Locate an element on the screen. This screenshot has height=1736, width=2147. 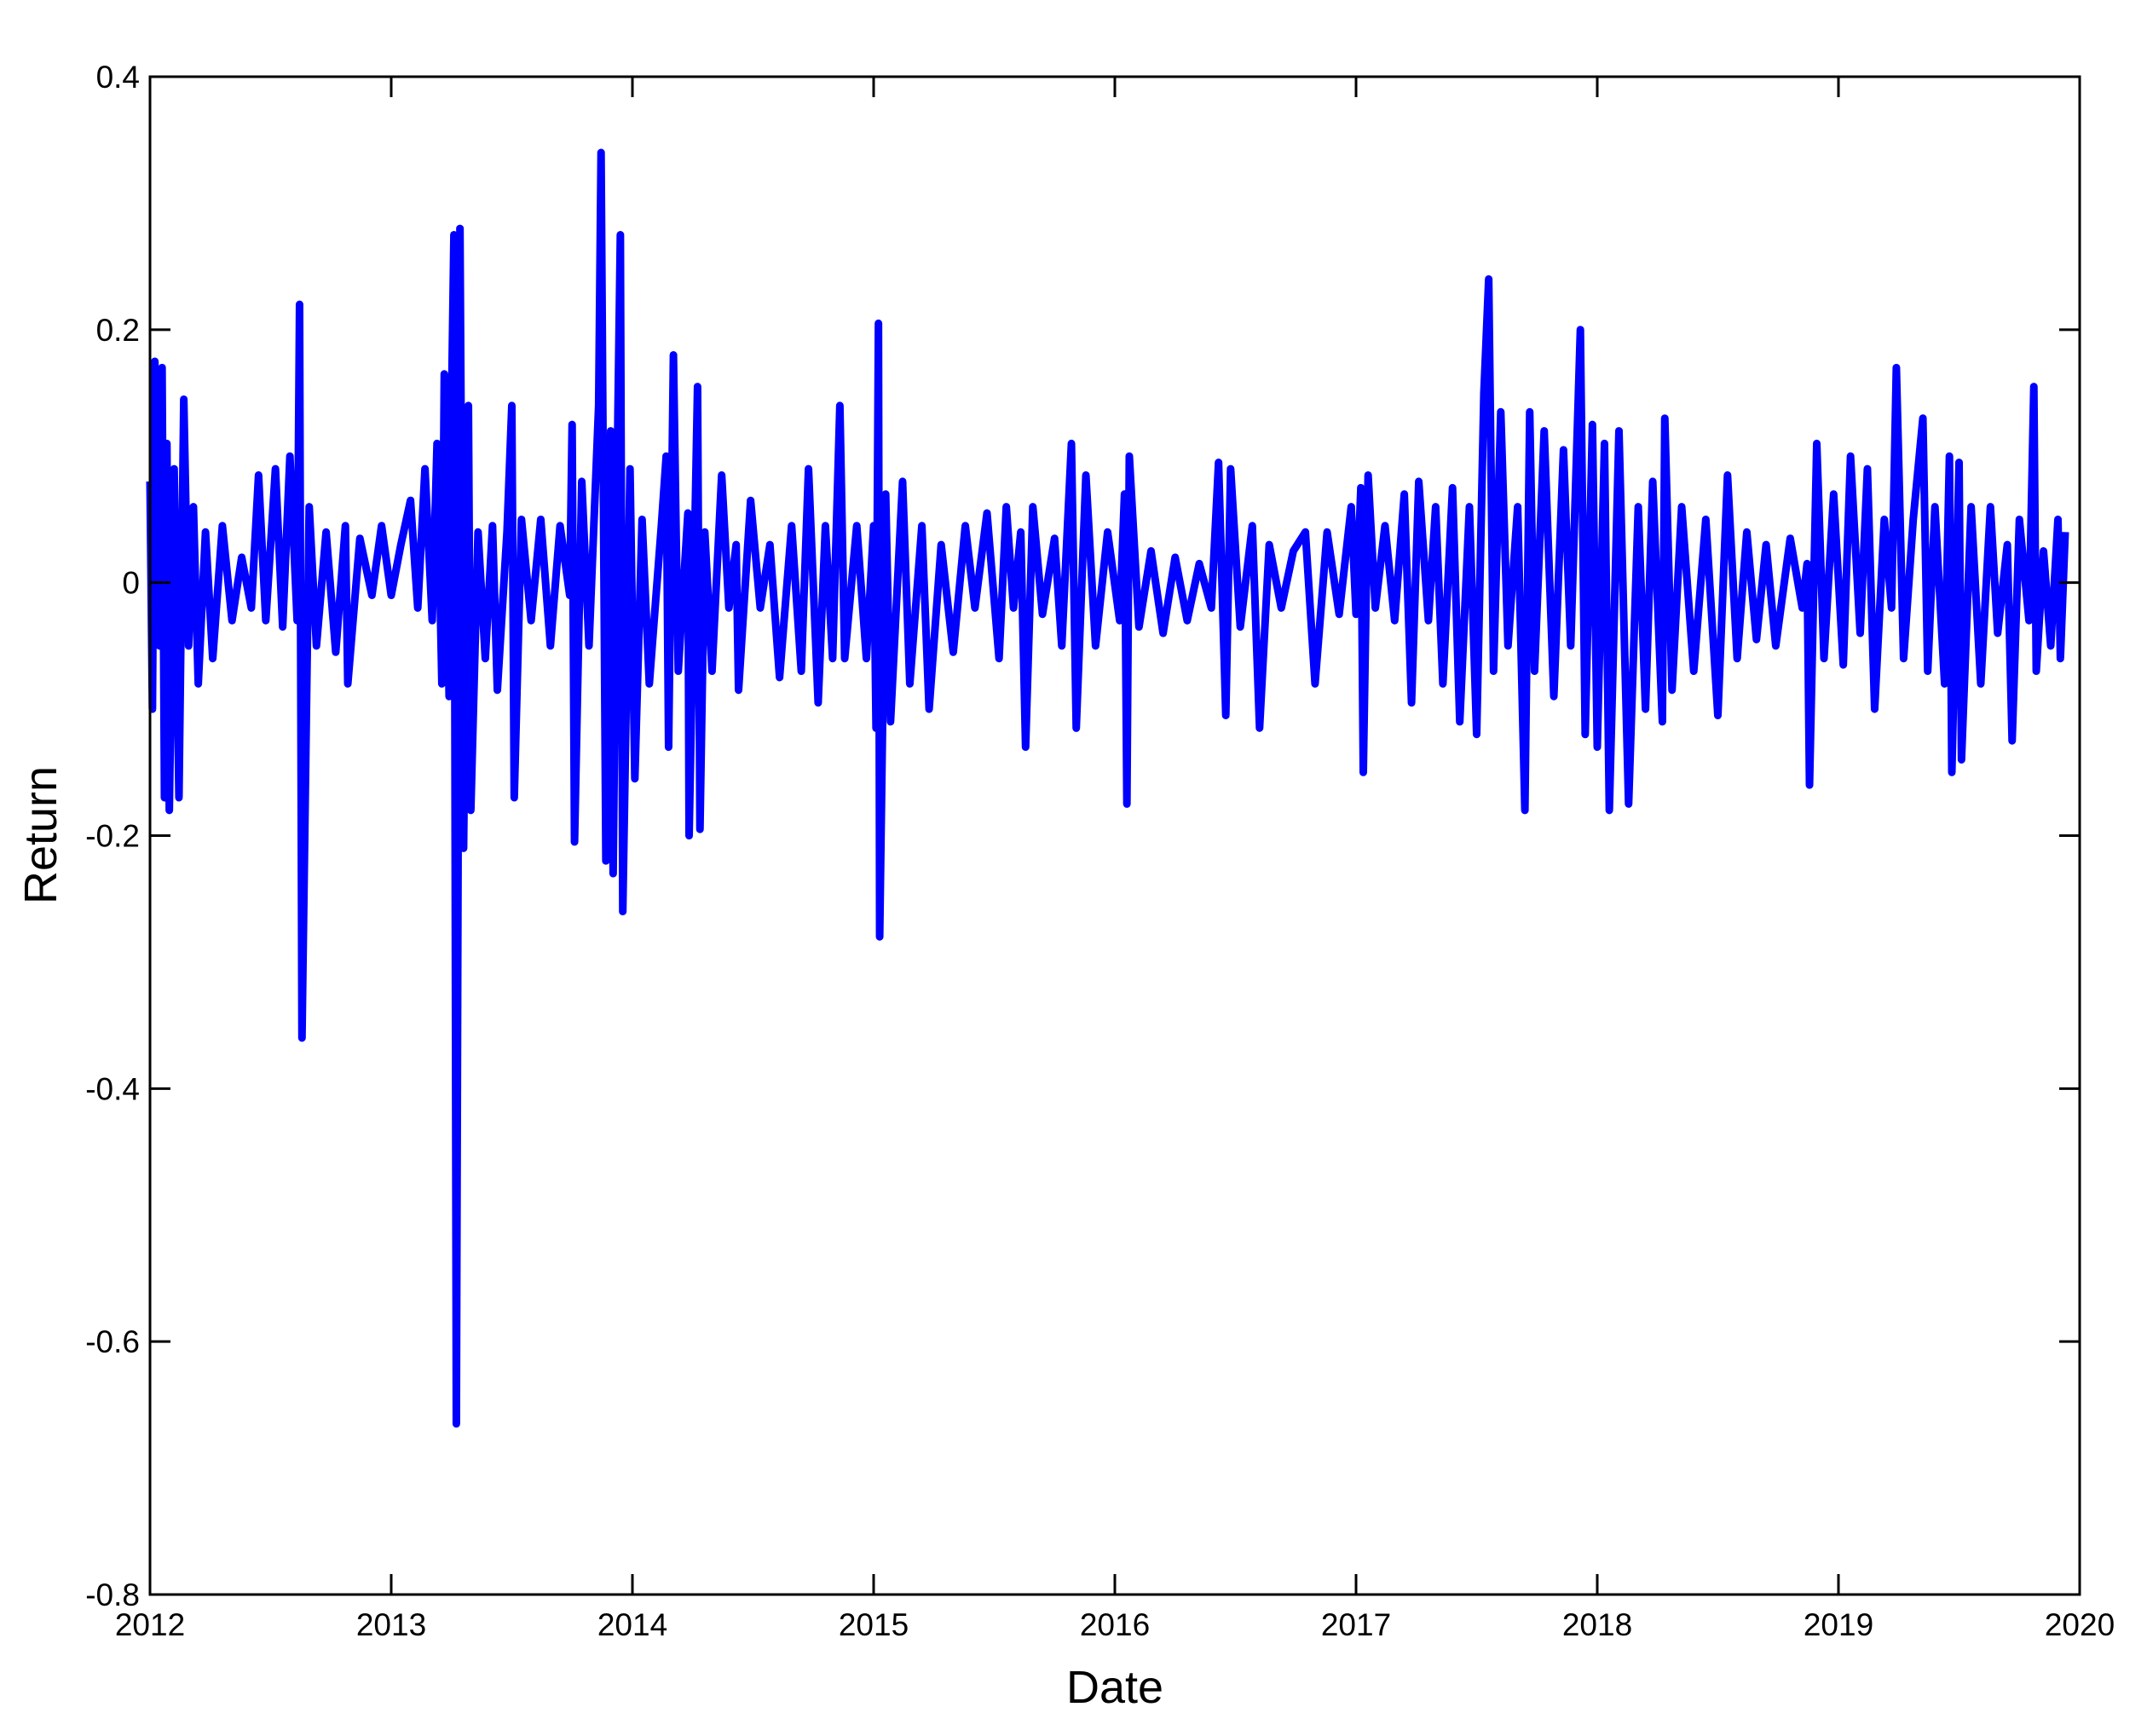
y-axis-label: Return is located at coordinates (40, 835).